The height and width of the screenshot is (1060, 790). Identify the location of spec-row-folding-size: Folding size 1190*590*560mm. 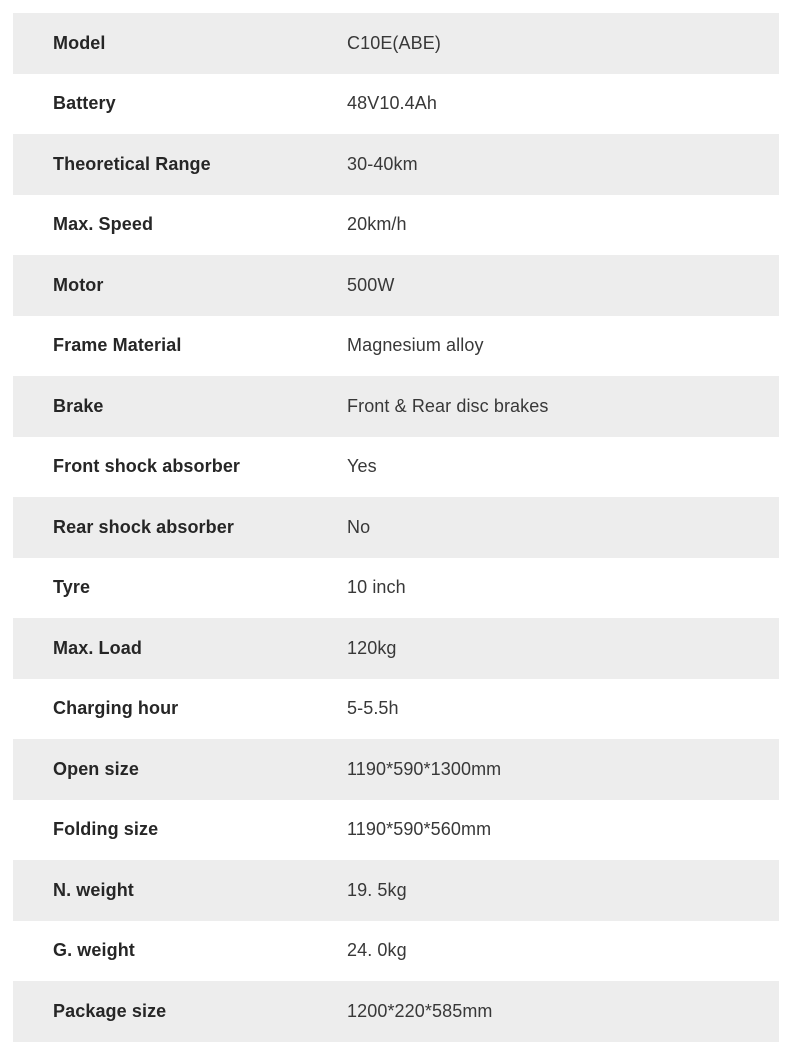
(396, 829).